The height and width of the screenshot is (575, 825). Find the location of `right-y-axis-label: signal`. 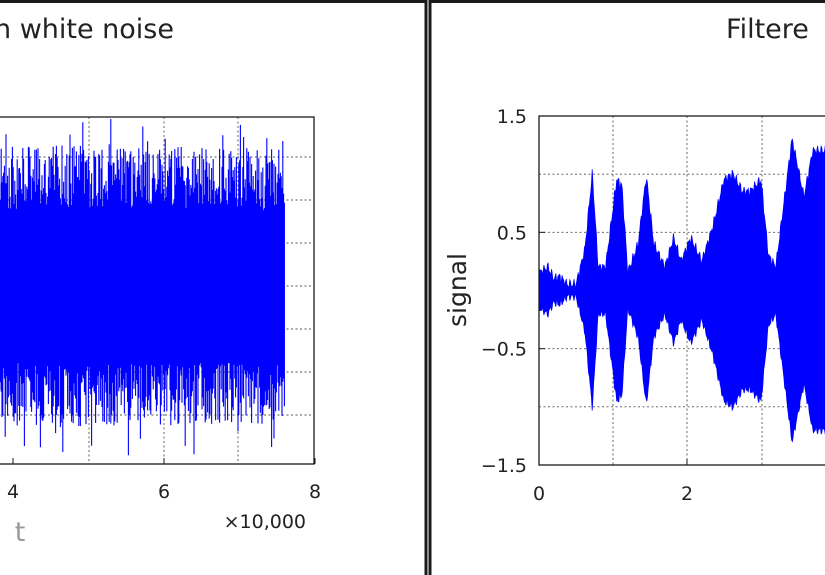

right-y-axis-label: signal is located at coordinates (457, 290).